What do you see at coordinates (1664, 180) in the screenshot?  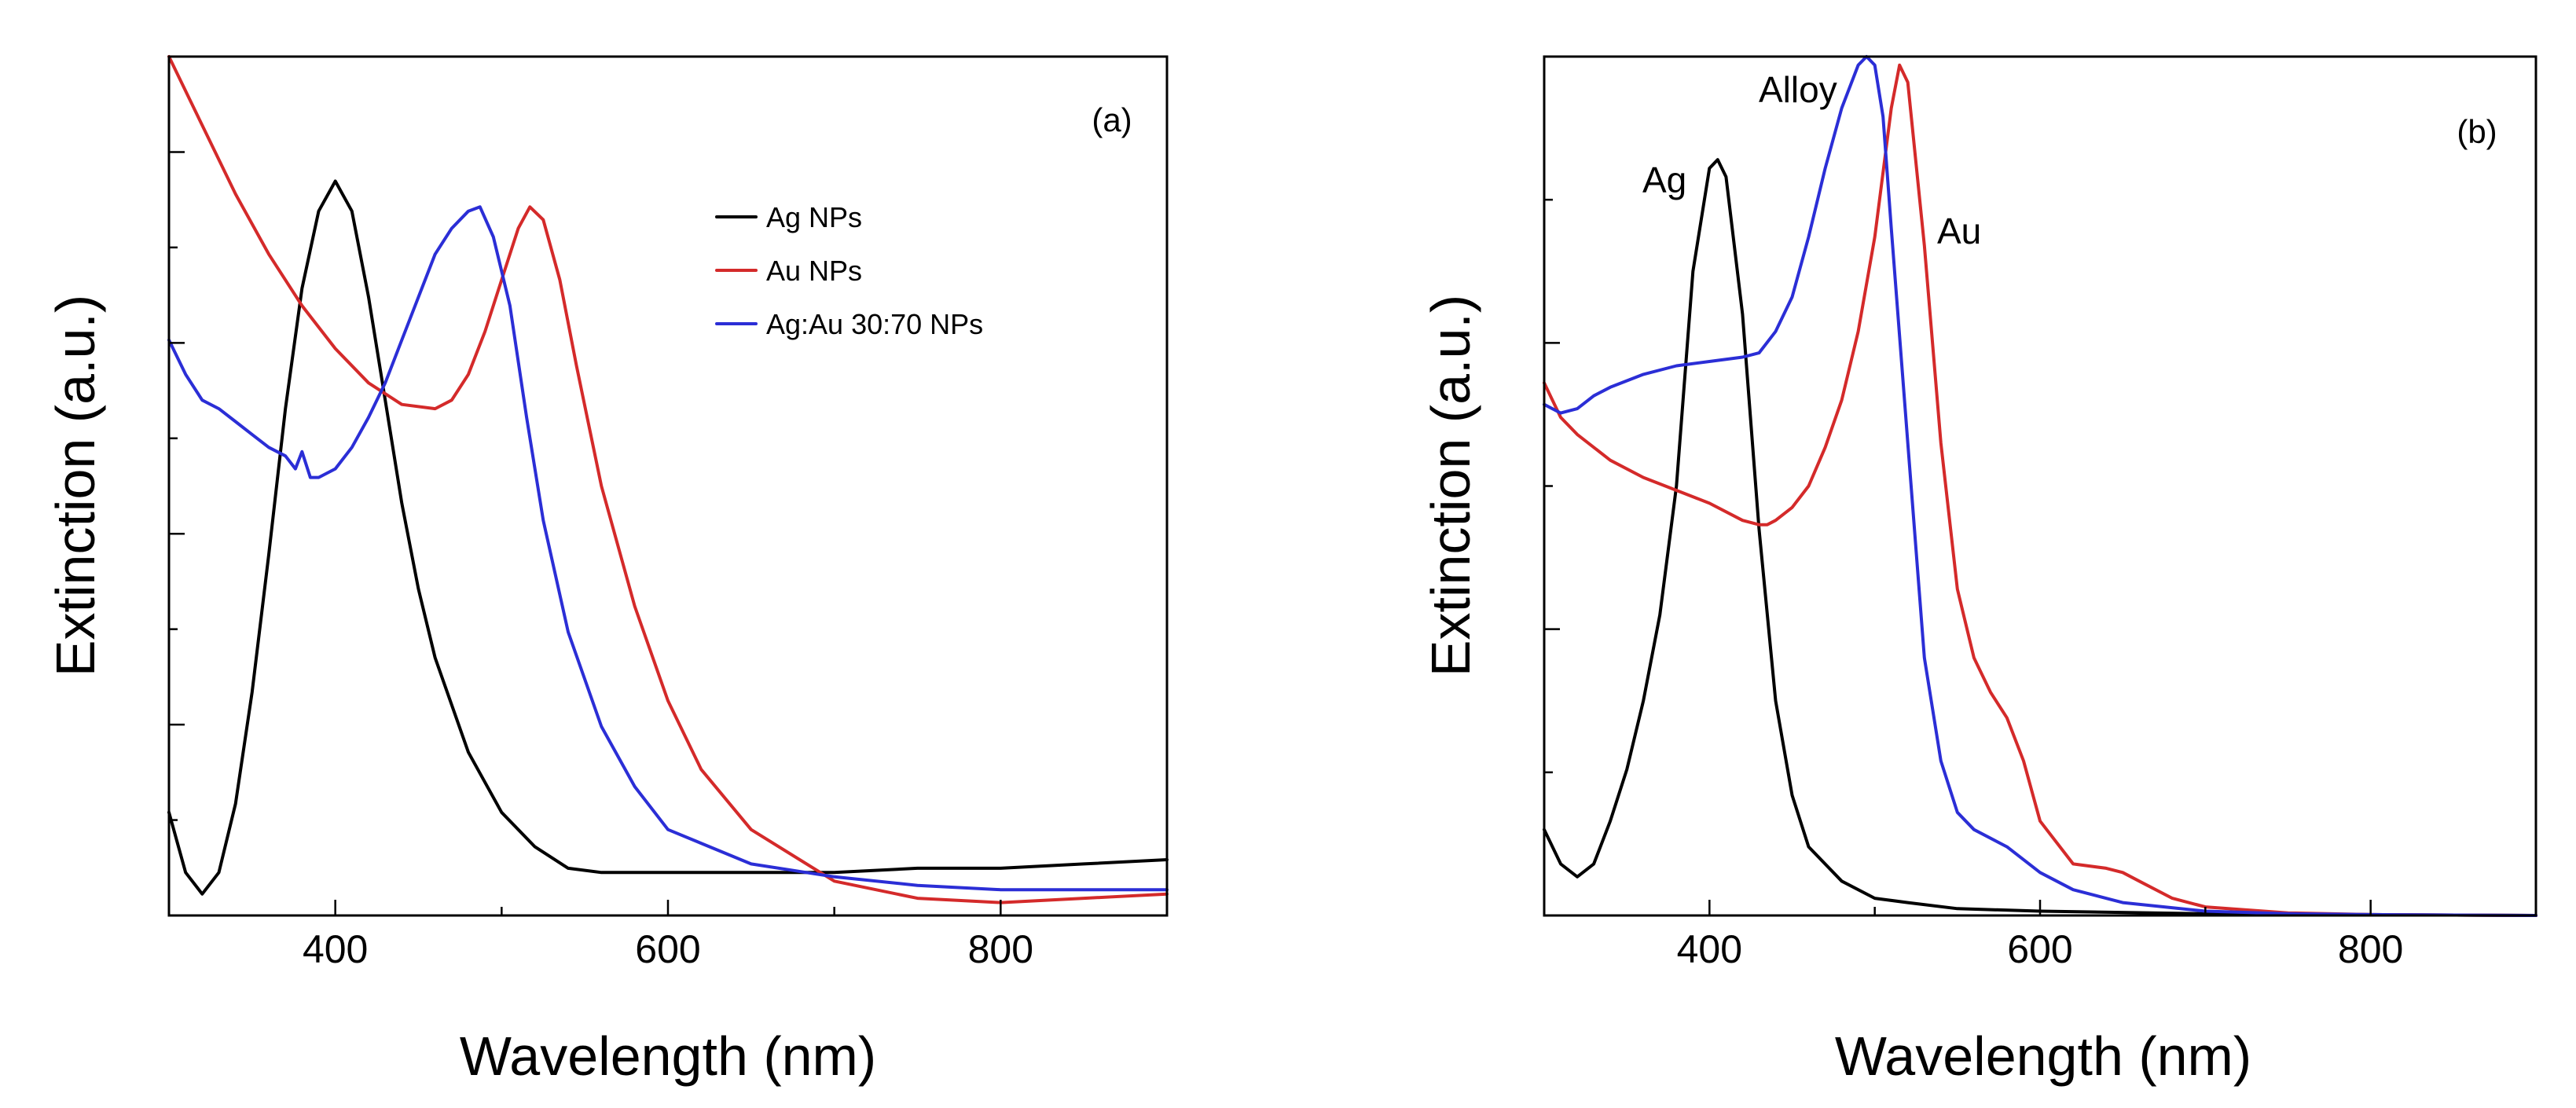 I see `annotation-ag: Ag` at bounding box center [1664, 180].